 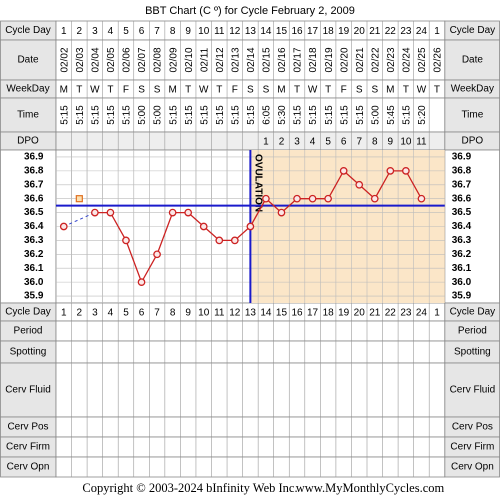 I want to click on cell-text: 19, so click(x=344, y=31).